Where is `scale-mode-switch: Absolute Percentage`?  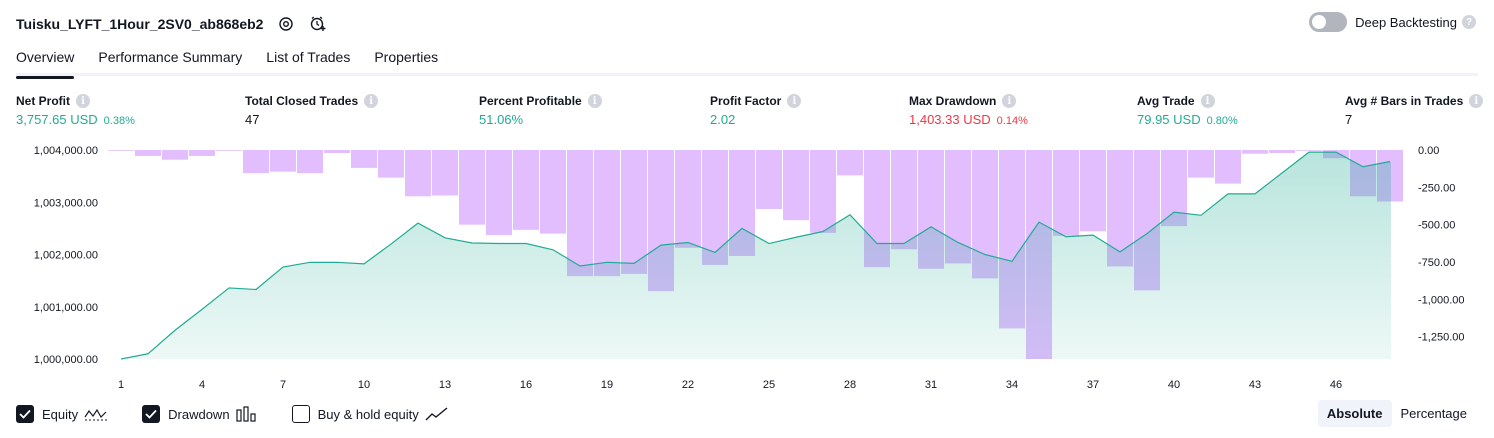
scale-mode-switch: Absolute Percentage is located at coordinates (1396, 413).